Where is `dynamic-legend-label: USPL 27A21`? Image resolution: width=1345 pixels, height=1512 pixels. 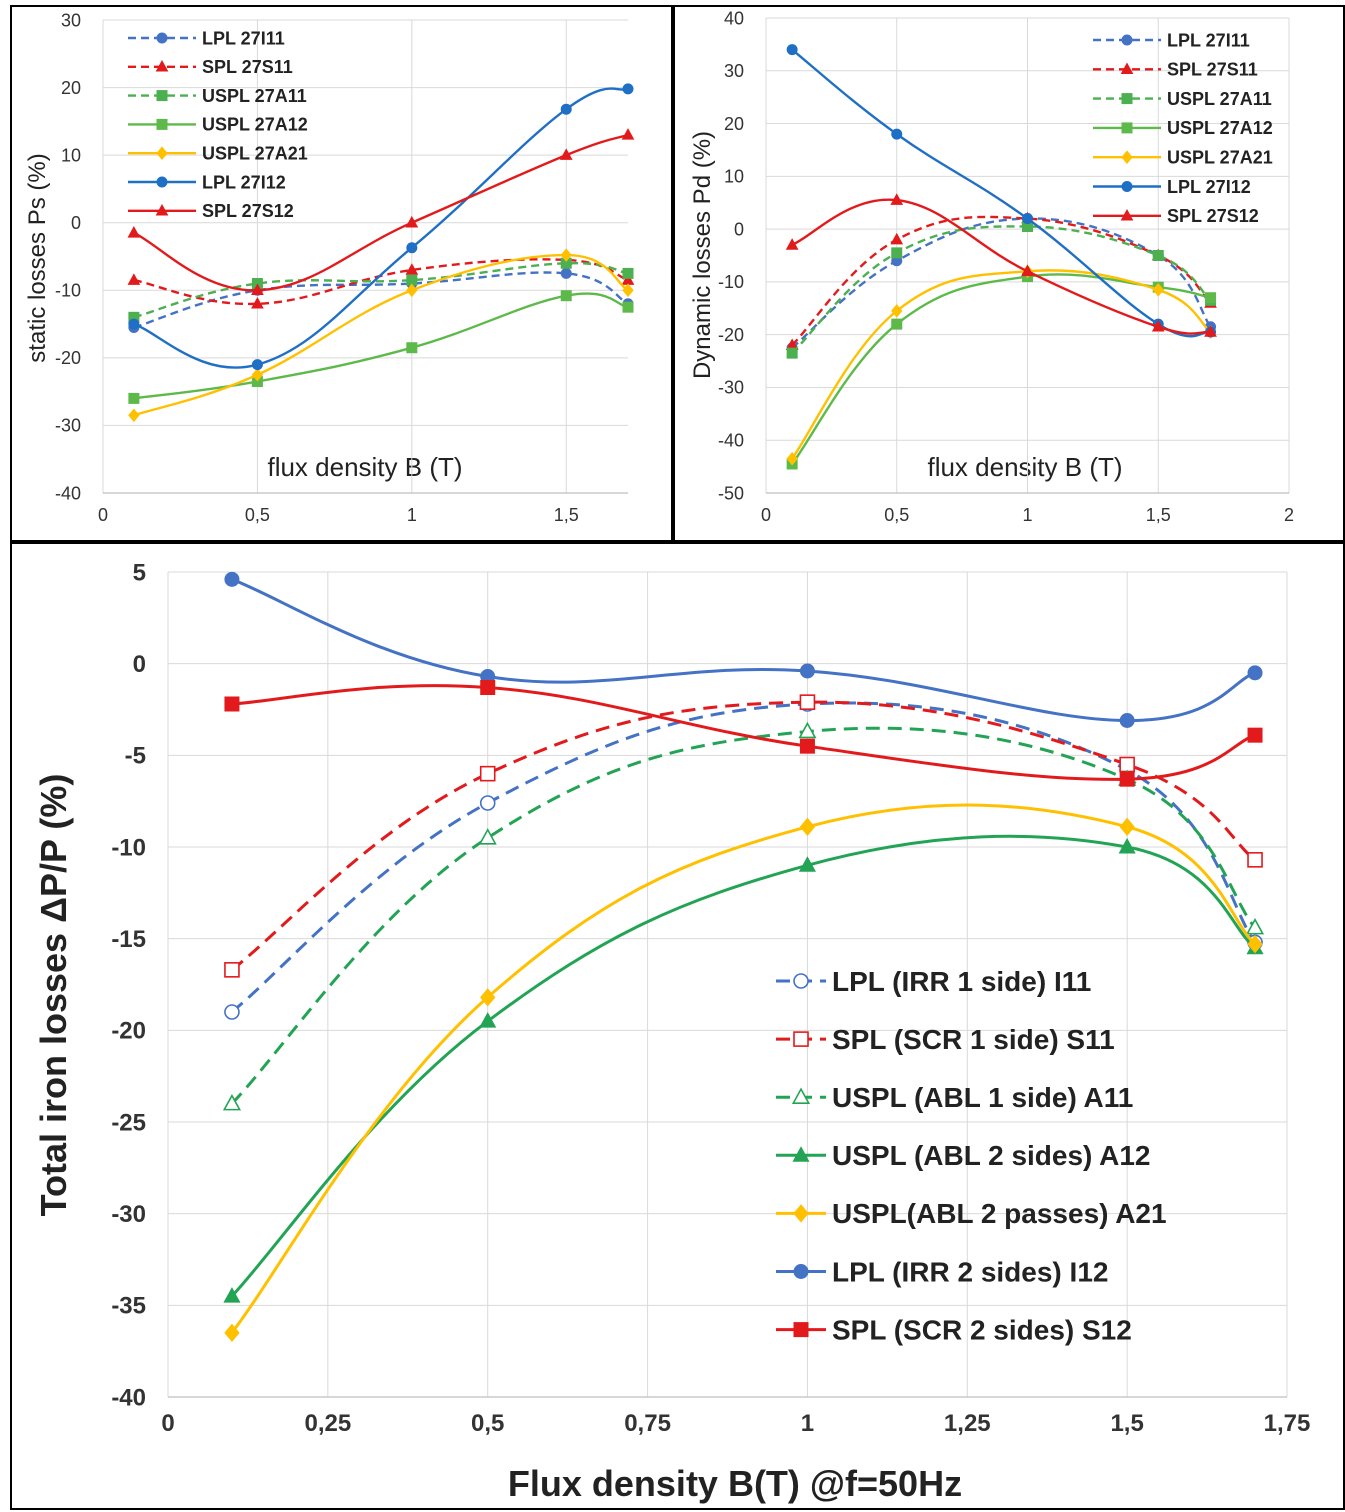
dynamic-legend-label: USPL 27A21 is located at coordinates (1220, 158).